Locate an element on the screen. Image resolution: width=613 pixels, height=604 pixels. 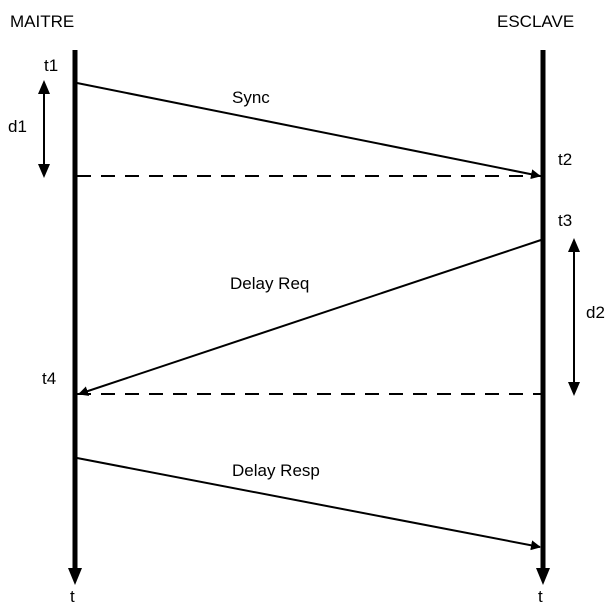
lane-label: MAITRE is located at coordinates (42, 21).